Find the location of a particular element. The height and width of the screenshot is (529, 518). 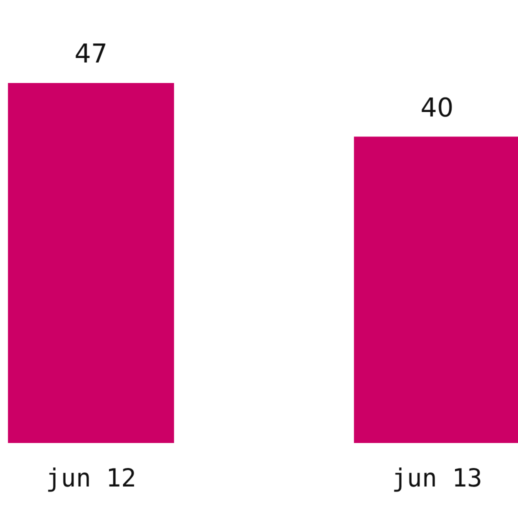

data-label: 40 is located at coordinates (437, 108).